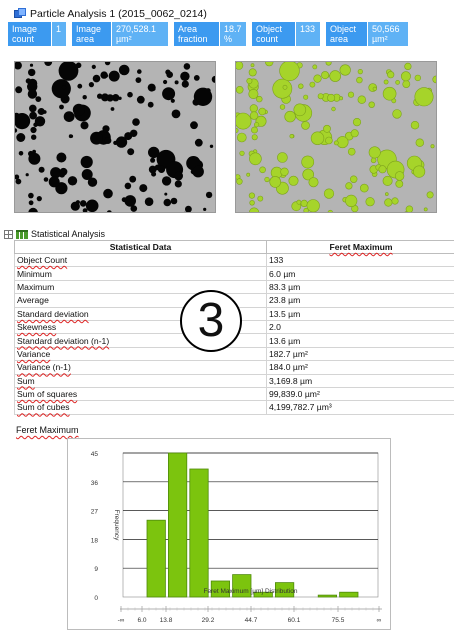 This screenshot has height=642, width=454. What do you see at coordinates (360, 260) in the screenshot?
I see `row-value: 133` at bounding box center [360, 260].